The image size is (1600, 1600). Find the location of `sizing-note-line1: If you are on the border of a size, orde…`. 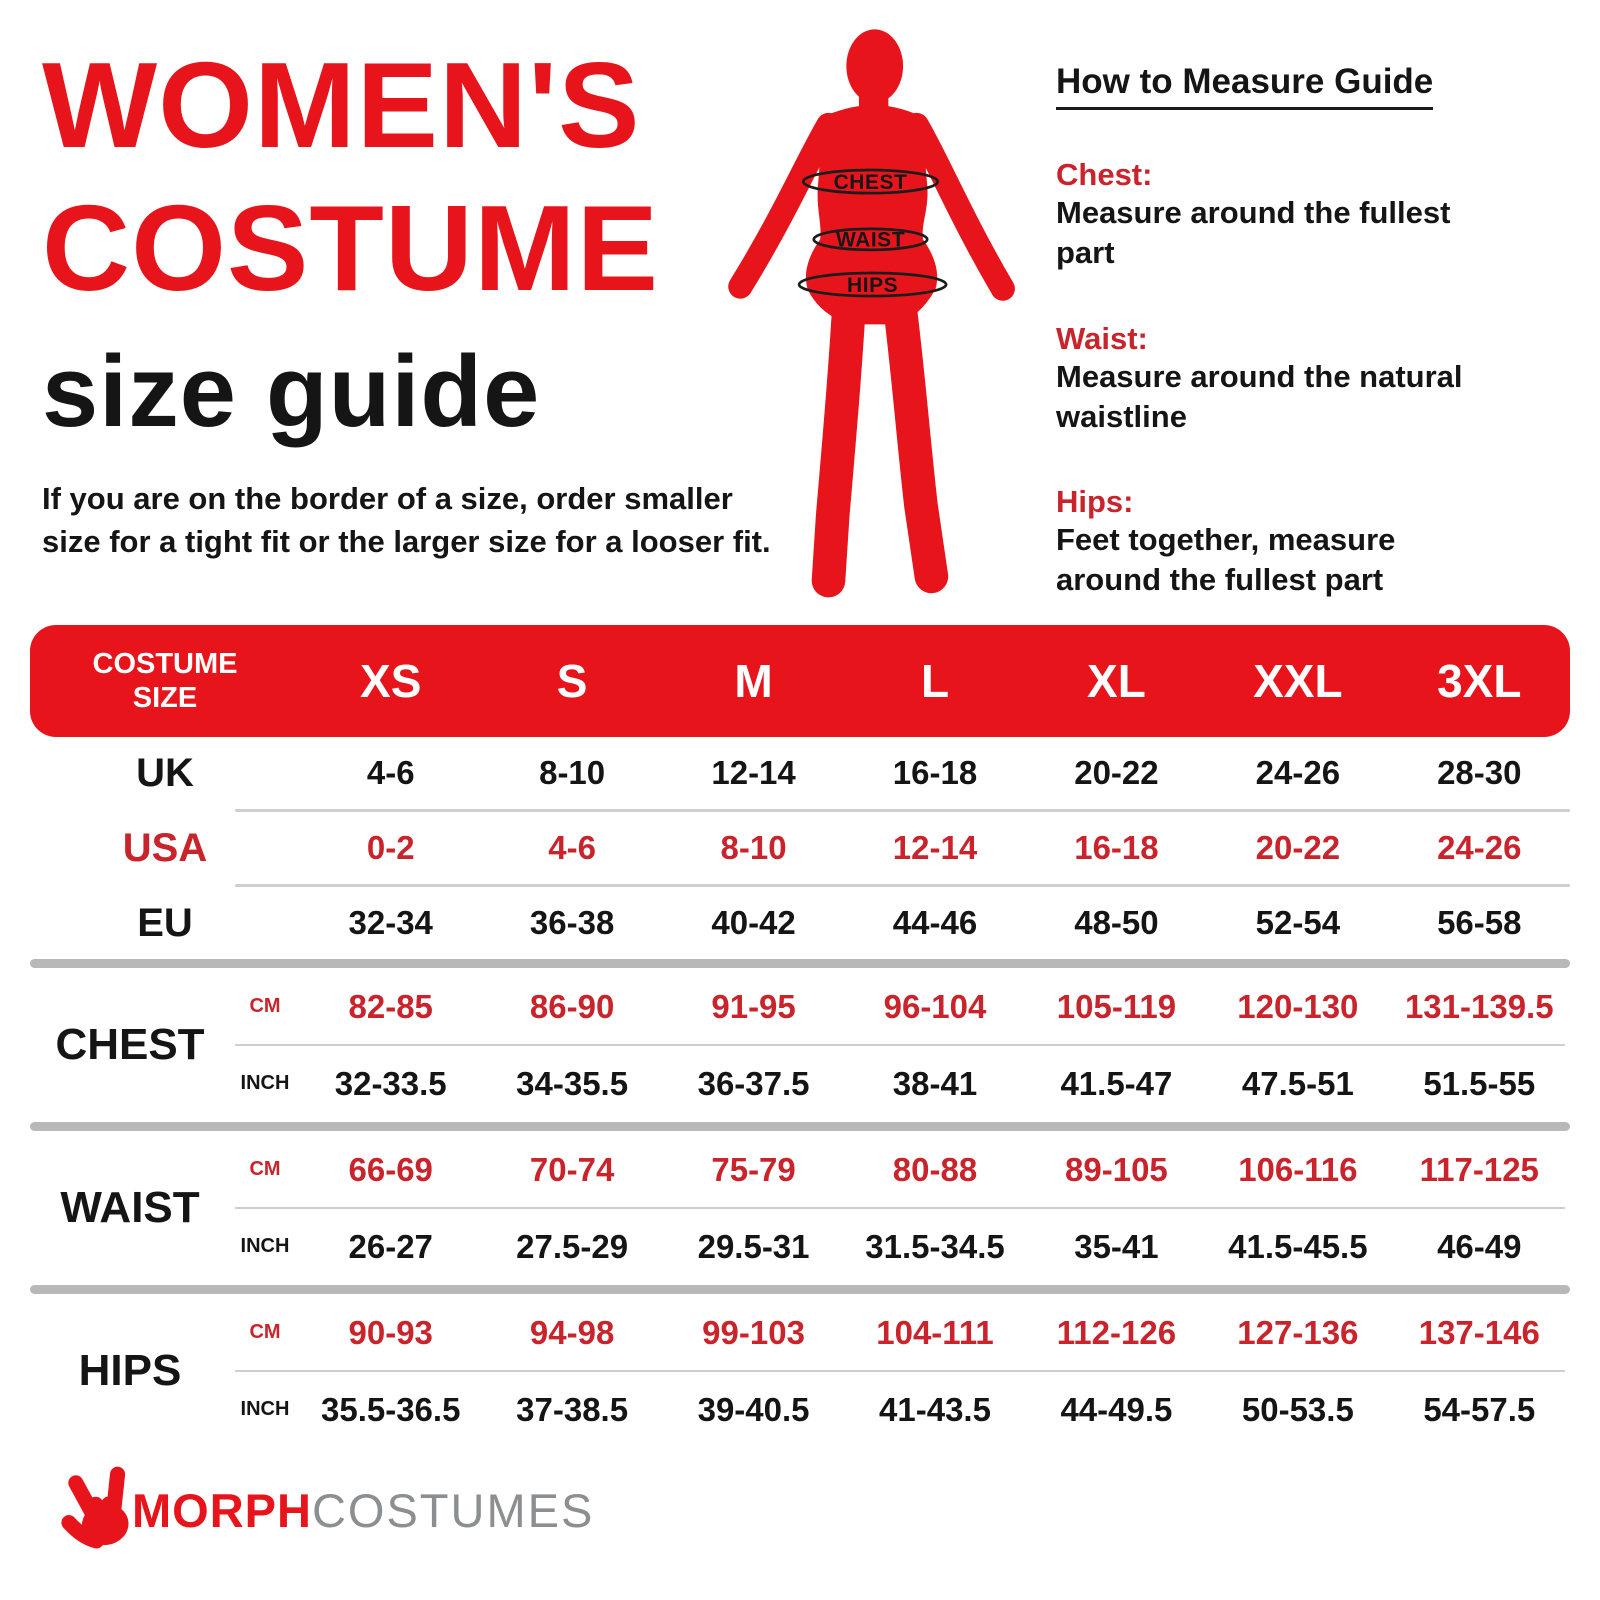

sizing-note-line1: If you are on the border of a size, orde… is located at coordinates (387, 498).